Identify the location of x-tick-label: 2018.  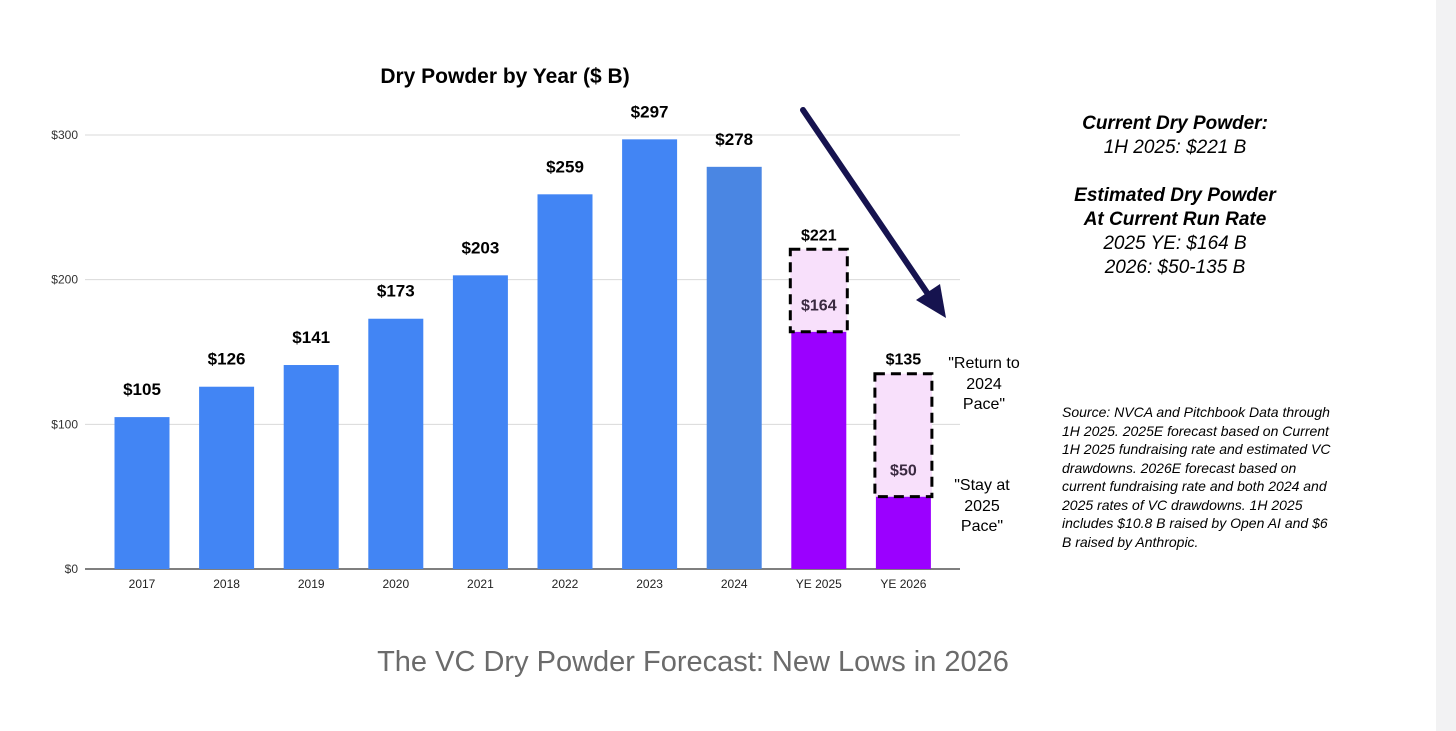
(226, 584).